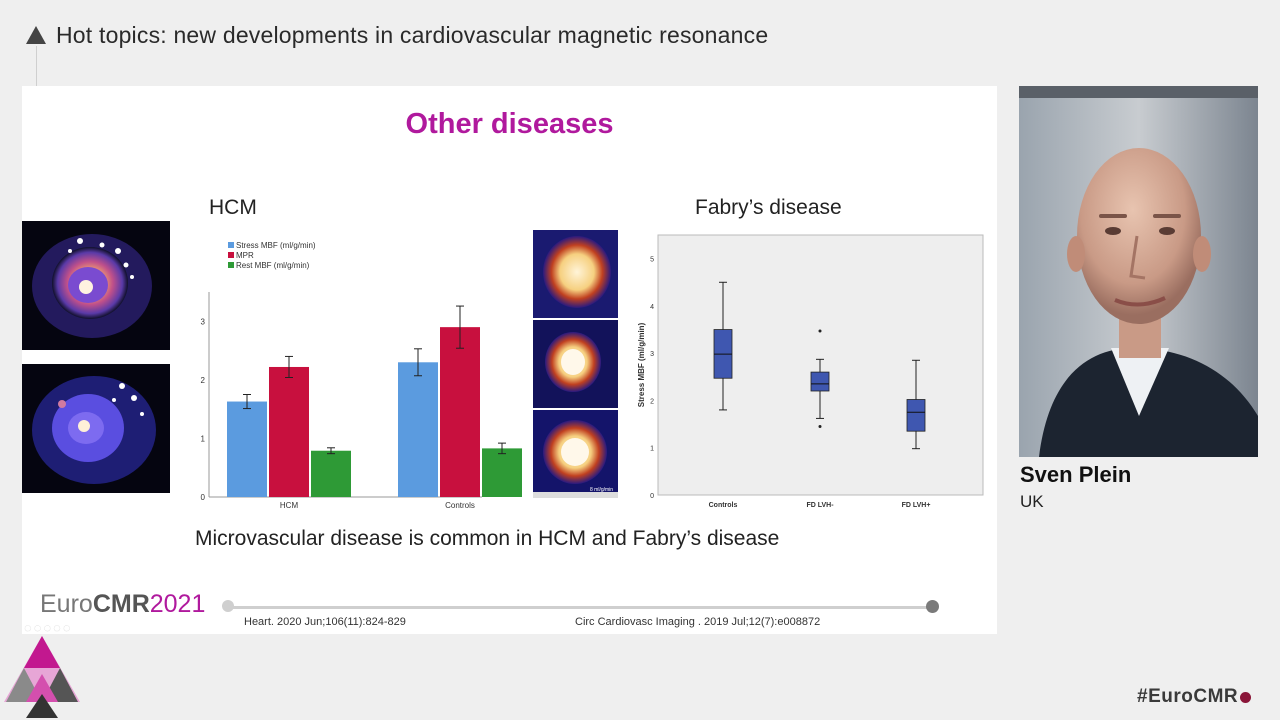  I want to click on hcm-perfusion-image-rest, so click(96, 428).